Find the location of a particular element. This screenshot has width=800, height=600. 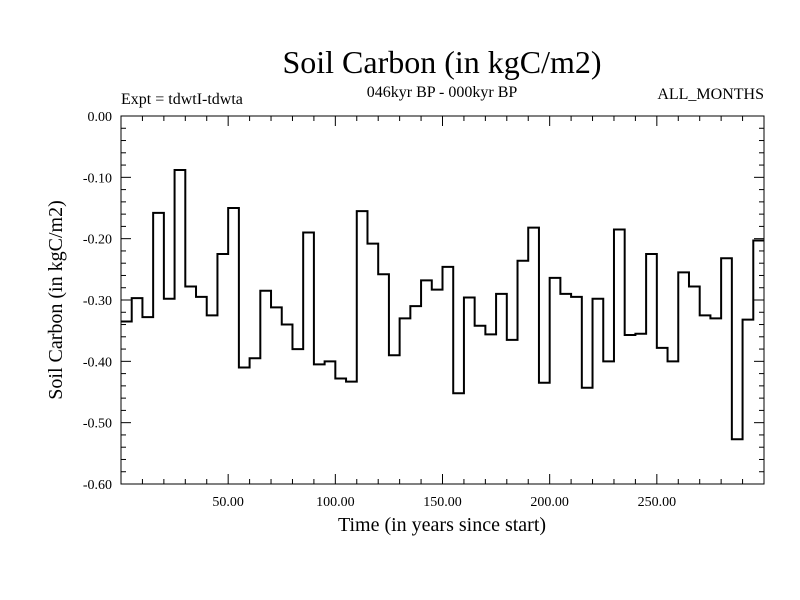

x-tick-label: 100.00 is located at coordinates (335, 502).